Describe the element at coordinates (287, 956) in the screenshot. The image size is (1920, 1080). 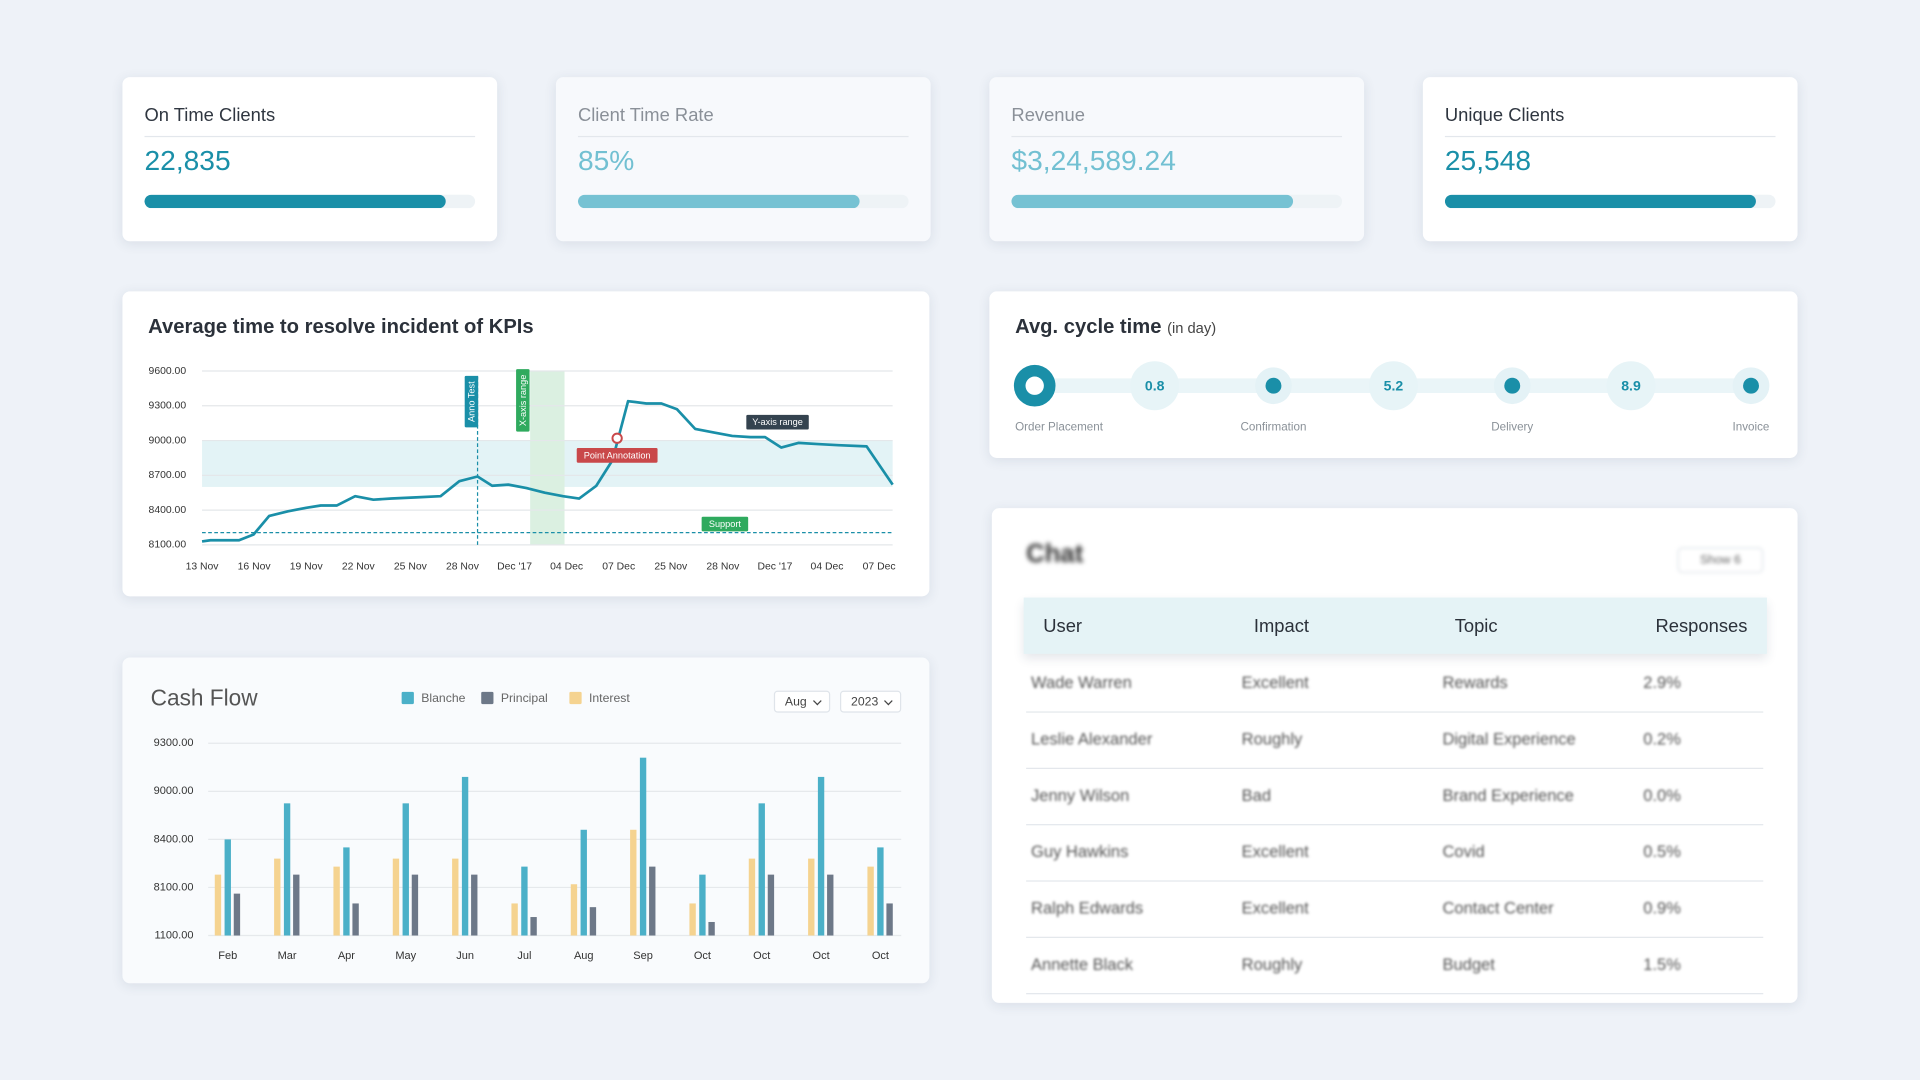
I see `x-tick-label: Mar` at that location.